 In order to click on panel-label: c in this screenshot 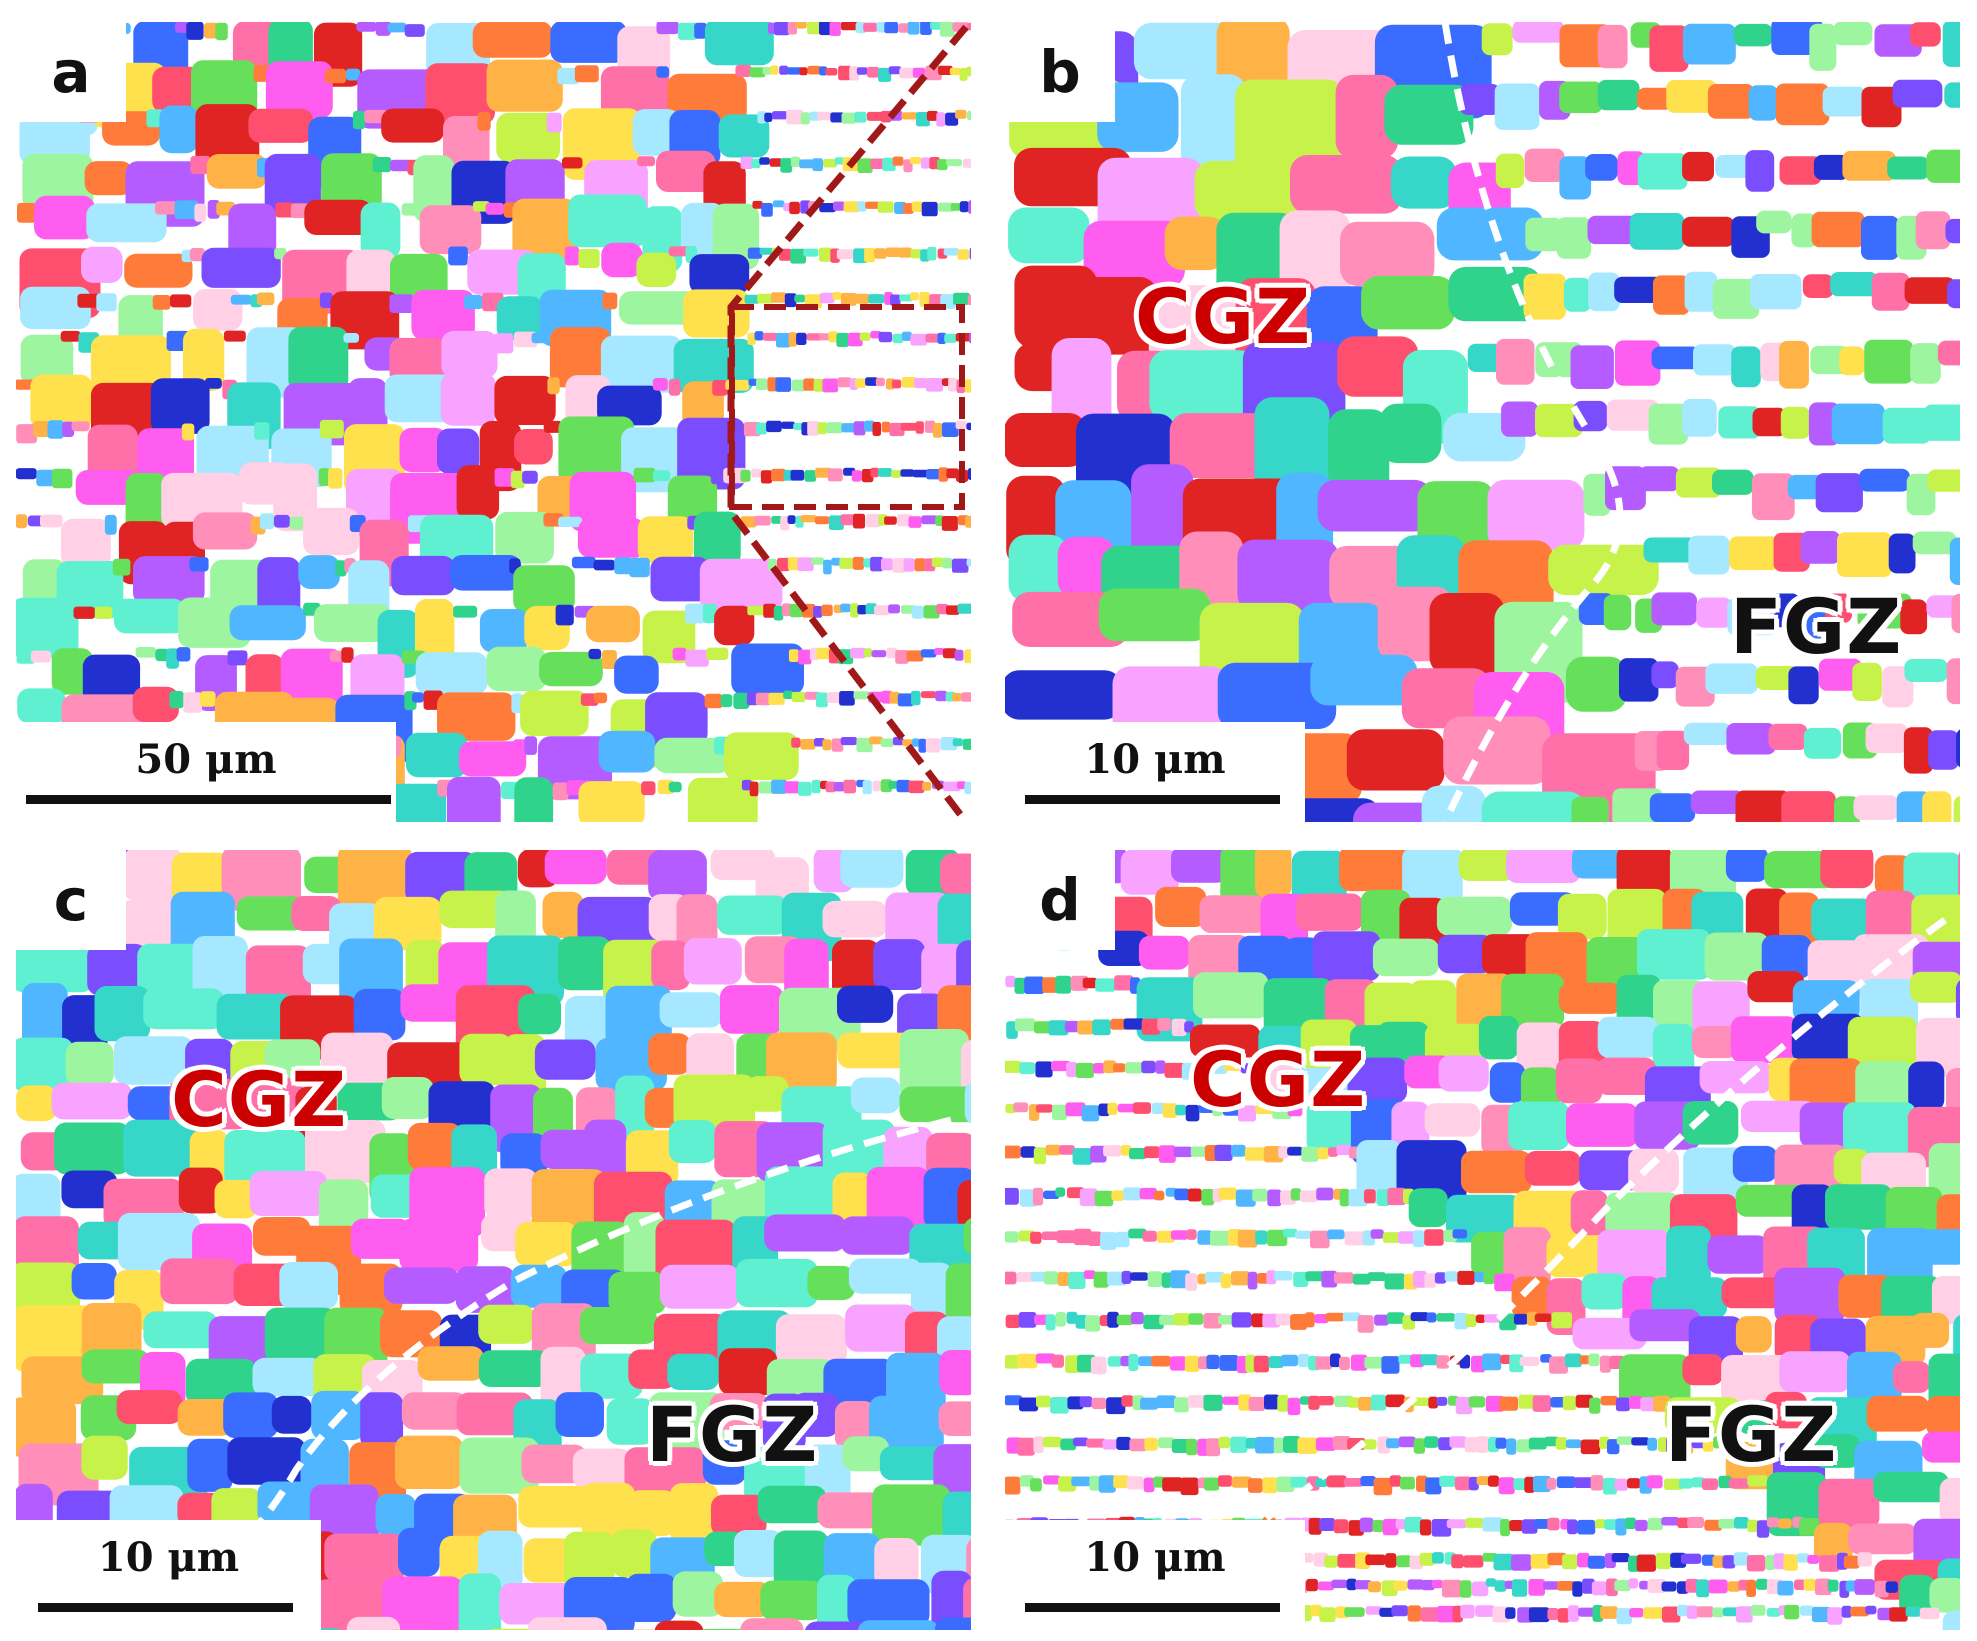, I will do `click(71, 900)`.